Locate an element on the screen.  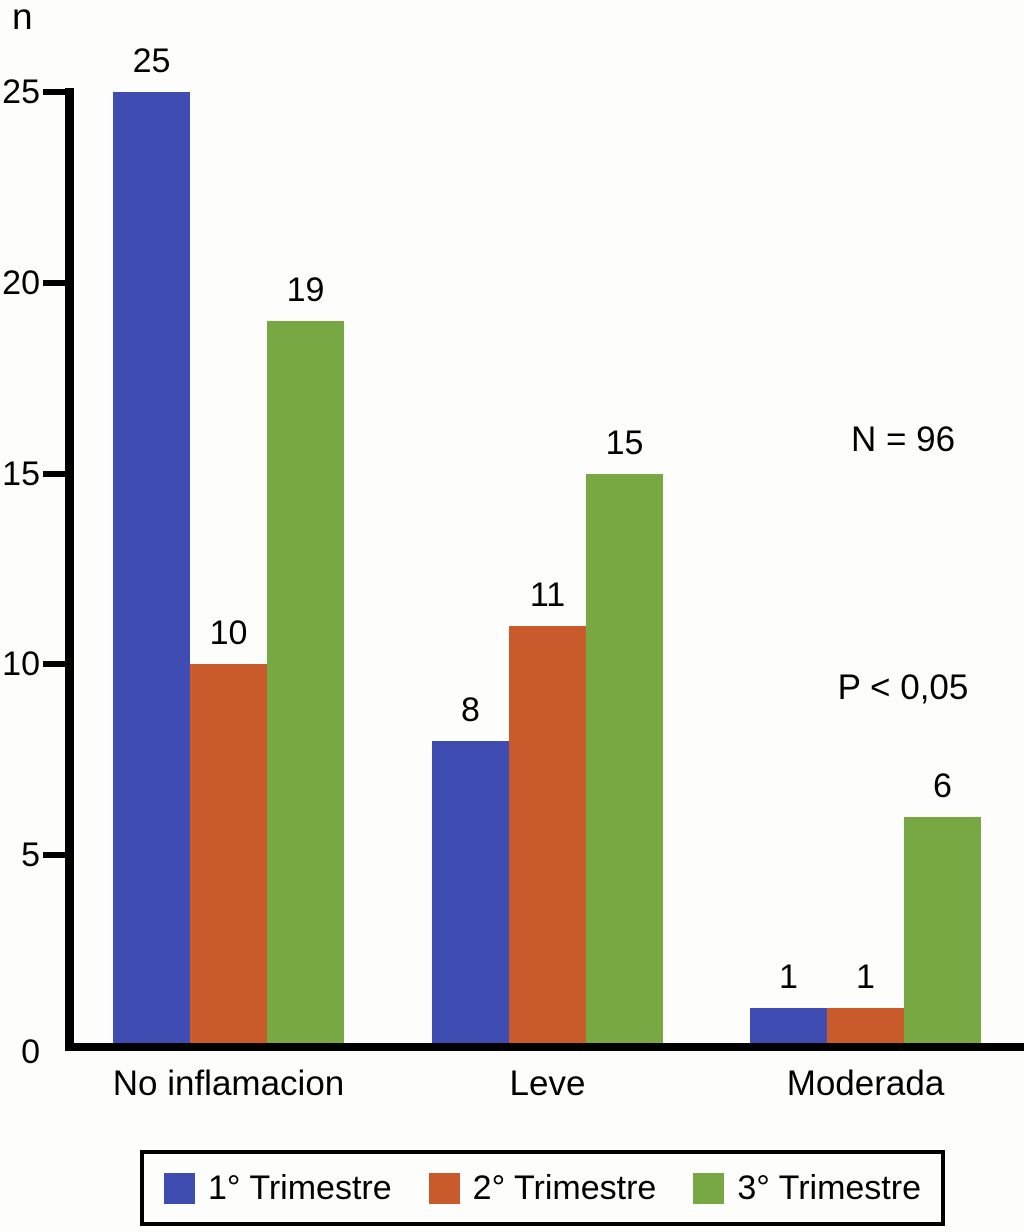
y-axis-line is located at coordinates (69, 569).